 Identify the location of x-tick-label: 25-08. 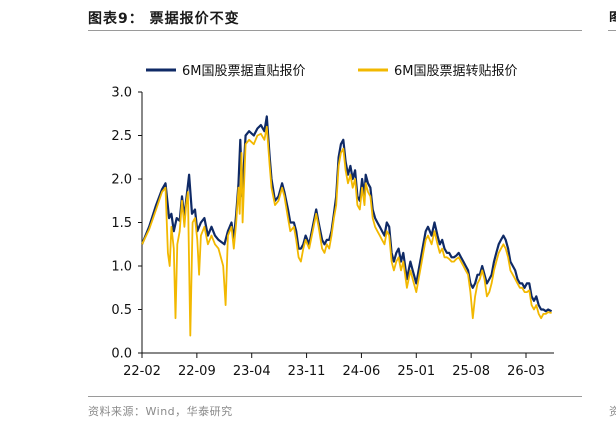
(471, 371).